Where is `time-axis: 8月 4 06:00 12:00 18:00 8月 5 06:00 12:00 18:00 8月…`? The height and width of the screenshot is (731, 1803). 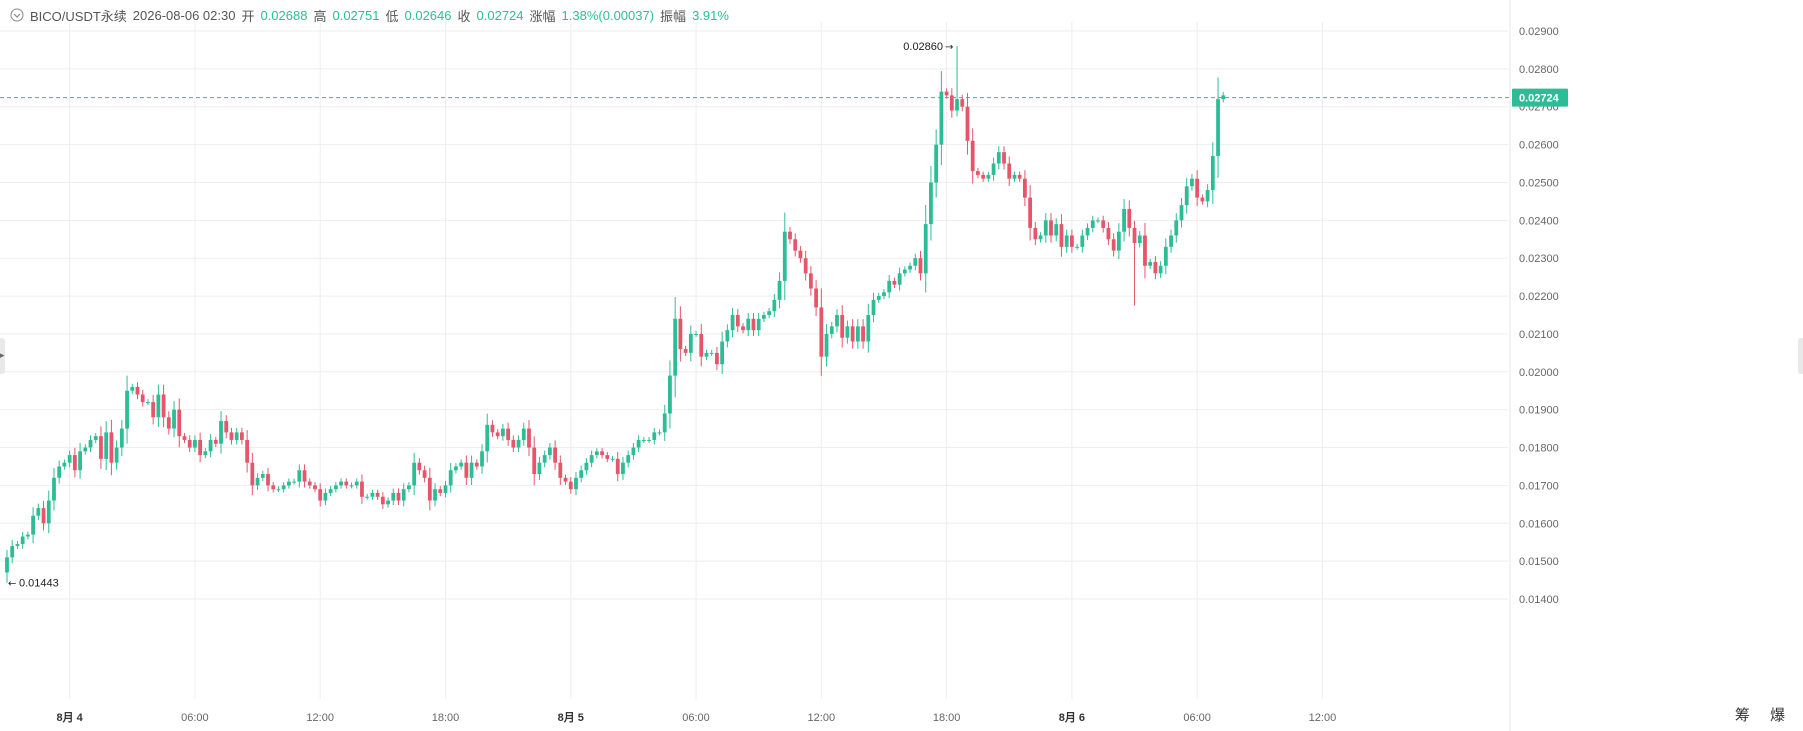 time-axis: 8月 4 06:00 12:00 18:00 8月 5 06:00 12:00 18:00 8月… is located at coordinates (696, 717).